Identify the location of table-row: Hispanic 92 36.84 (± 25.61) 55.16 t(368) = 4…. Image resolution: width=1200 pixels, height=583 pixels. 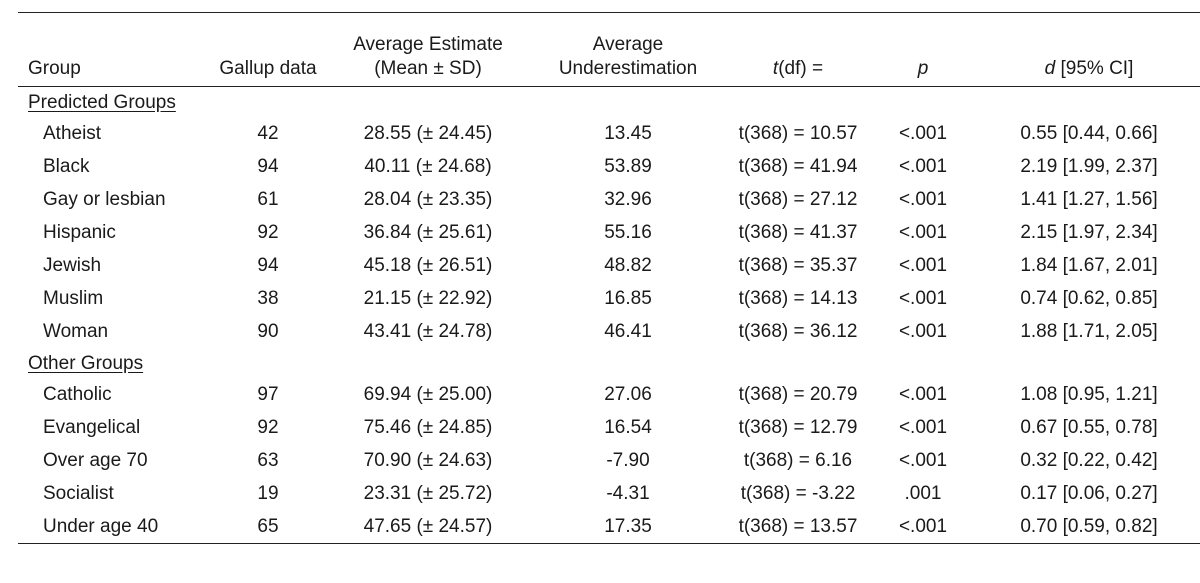
(609, 232).